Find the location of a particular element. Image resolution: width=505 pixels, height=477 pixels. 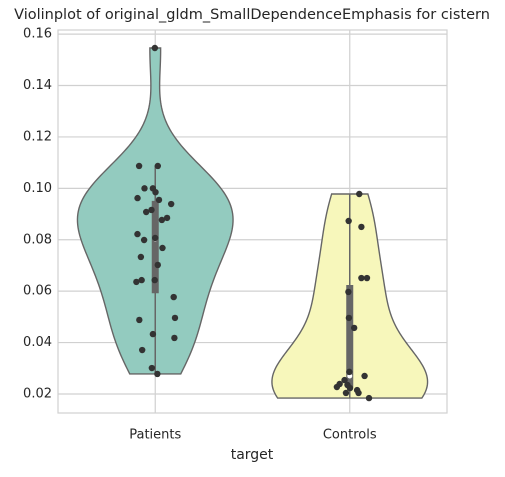

y-tick-label: 0.10 is located at coordinates (37, 188).